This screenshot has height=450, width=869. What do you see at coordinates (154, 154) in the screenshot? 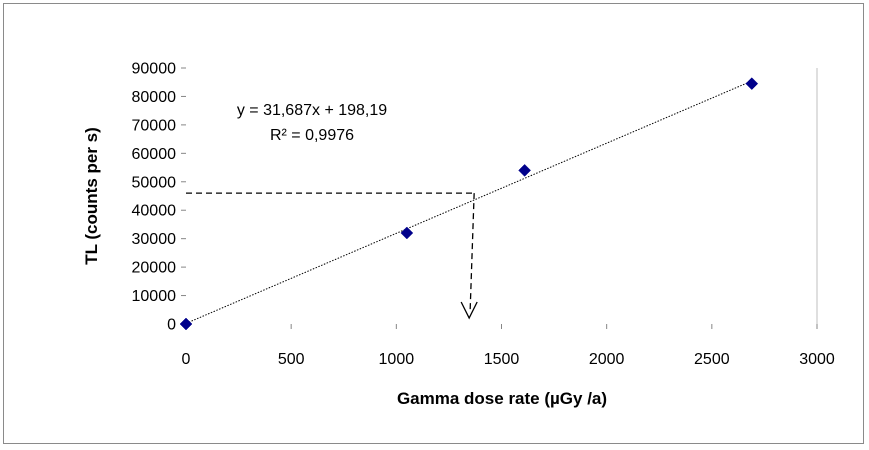
I see `y-tick-label: 60000` at bounding box center [154, 154].